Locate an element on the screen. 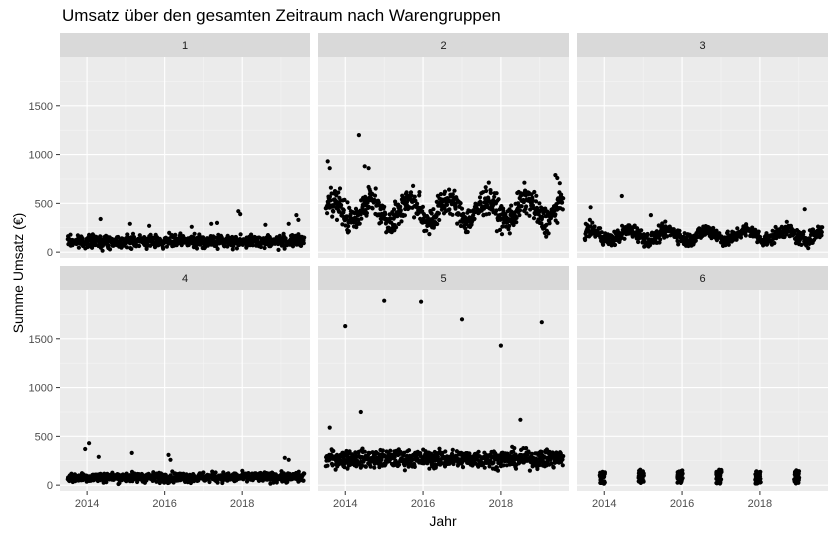  x-tick-label: 2018 is located at coordinates (501, 504).